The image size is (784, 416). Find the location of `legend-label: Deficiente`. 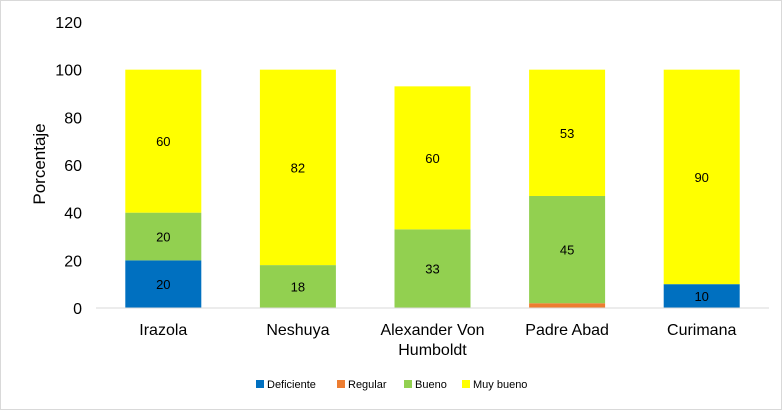

legend-label: Deficiente is located at coordinates (291, 385).